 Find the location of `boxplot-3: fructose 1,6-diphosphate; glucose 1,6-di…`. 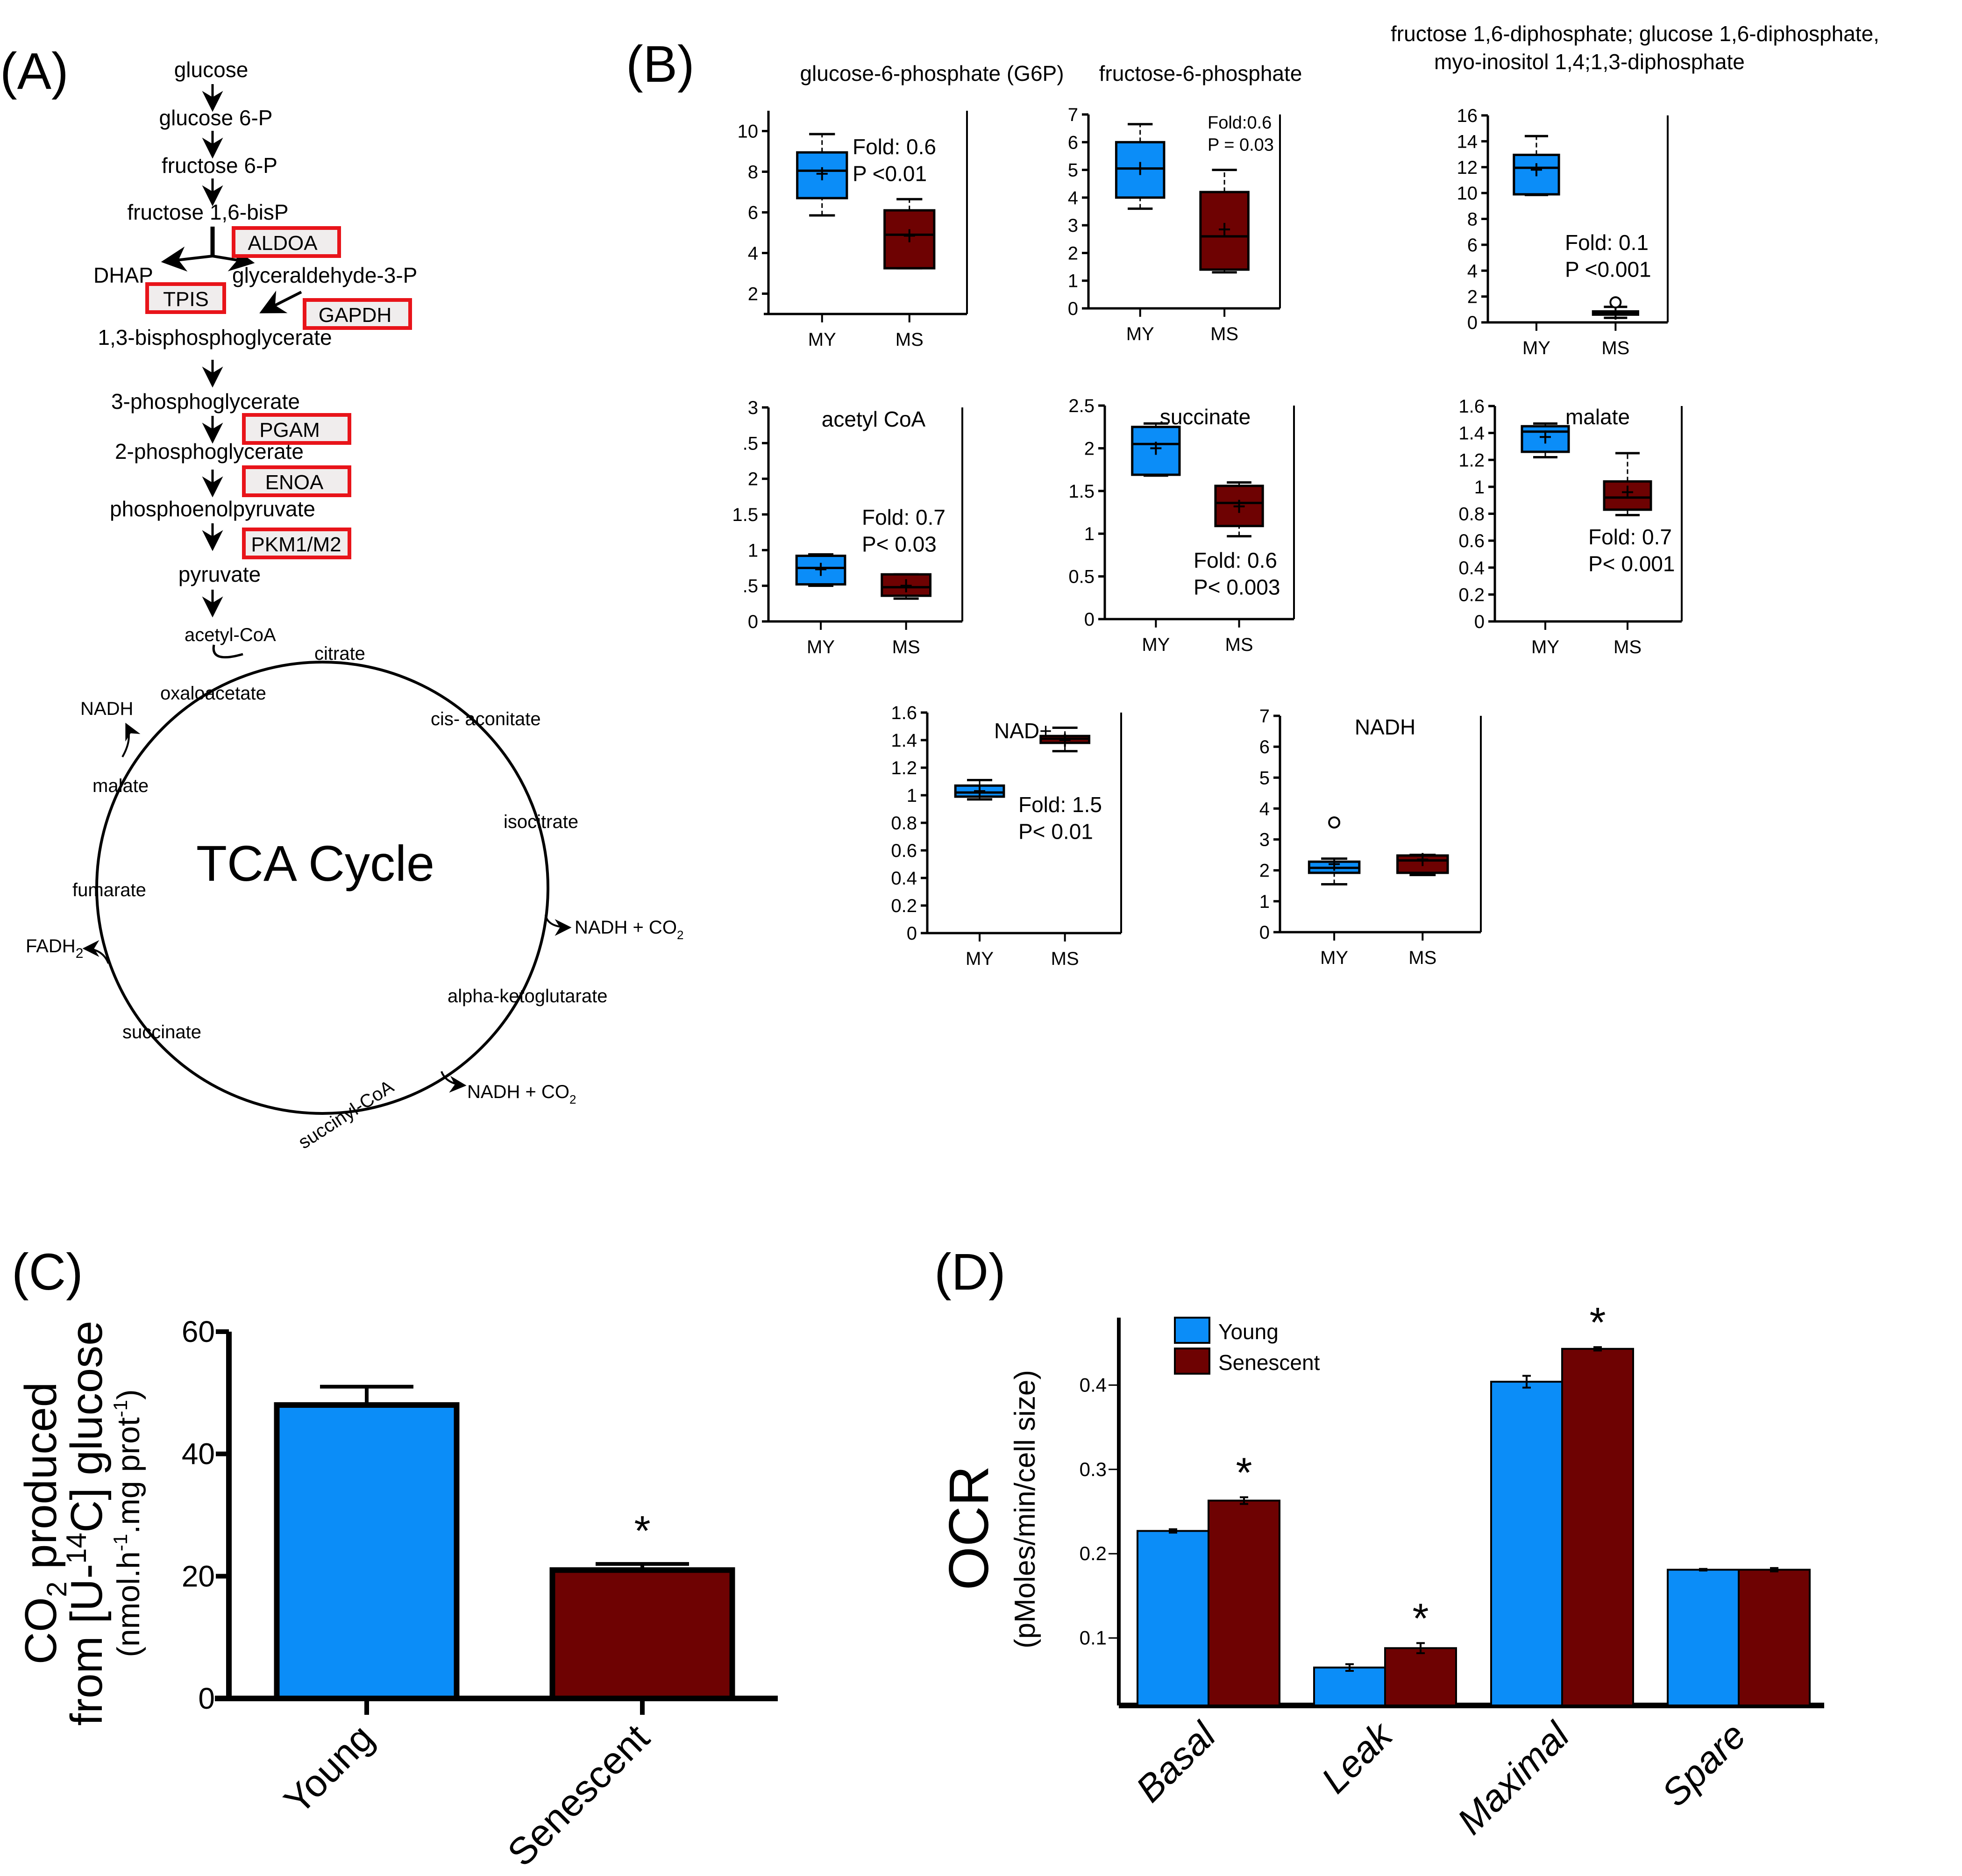

boxplot-3: fructose 1,6-diphosphate; glucose 1,6-di… is located at coordinates (1635, 189).